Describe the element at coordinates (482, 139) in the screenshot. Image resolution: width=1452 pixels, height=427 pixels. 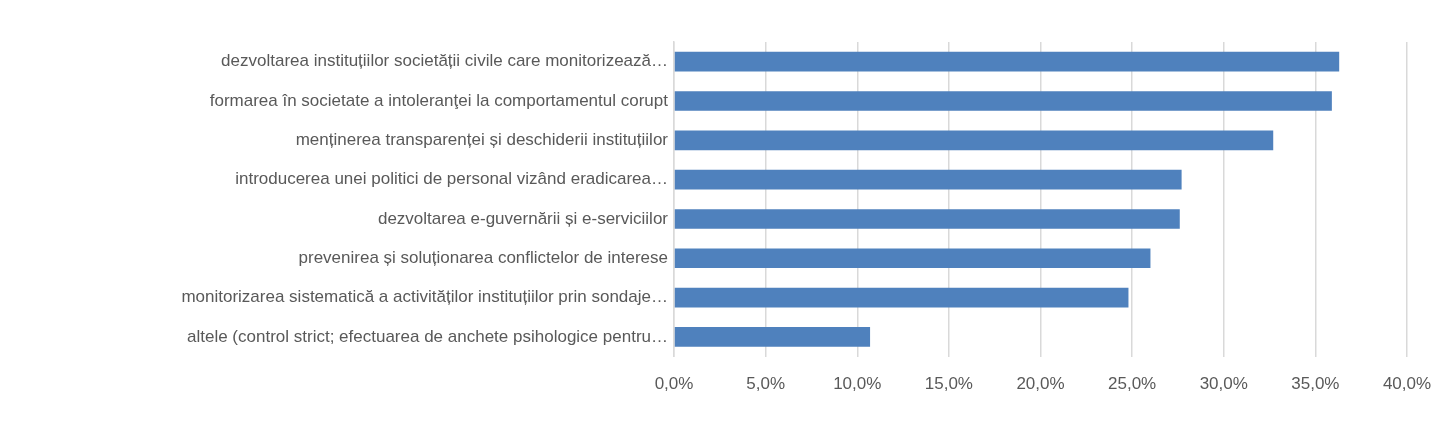
I see `y-tick-label: menținerea transparenței și deschiderii instituțiilor` at that location.